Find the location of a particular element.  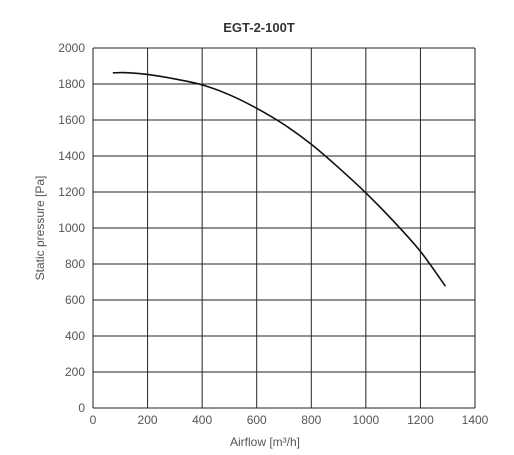

y-tick-label: 2000 is located at coordinates (71, 48).